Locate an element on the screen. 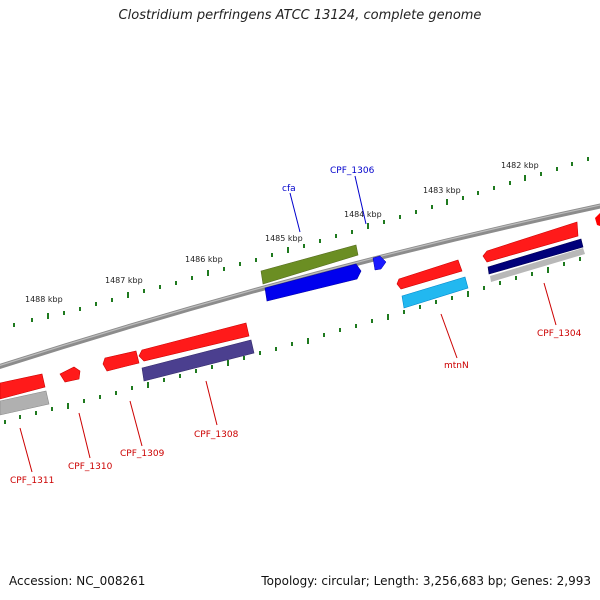 Image resolution: width=600 pixels, height=600 pixels. feature-cpf-1308-purple is located at coordinates (198, 360).